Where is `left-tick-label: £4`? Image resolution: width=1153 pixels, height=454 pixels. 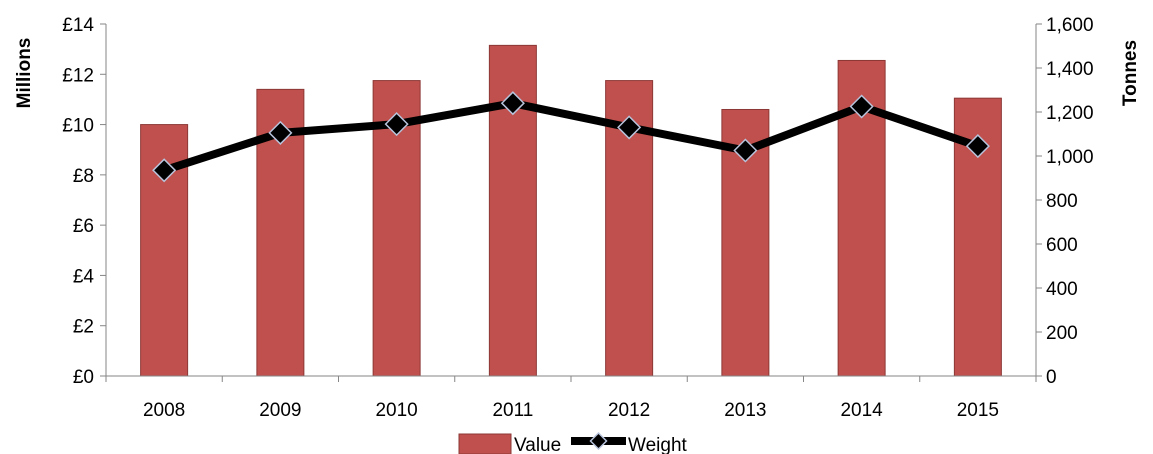
left-tick-label: £4 is located at coordinates (84, 276).